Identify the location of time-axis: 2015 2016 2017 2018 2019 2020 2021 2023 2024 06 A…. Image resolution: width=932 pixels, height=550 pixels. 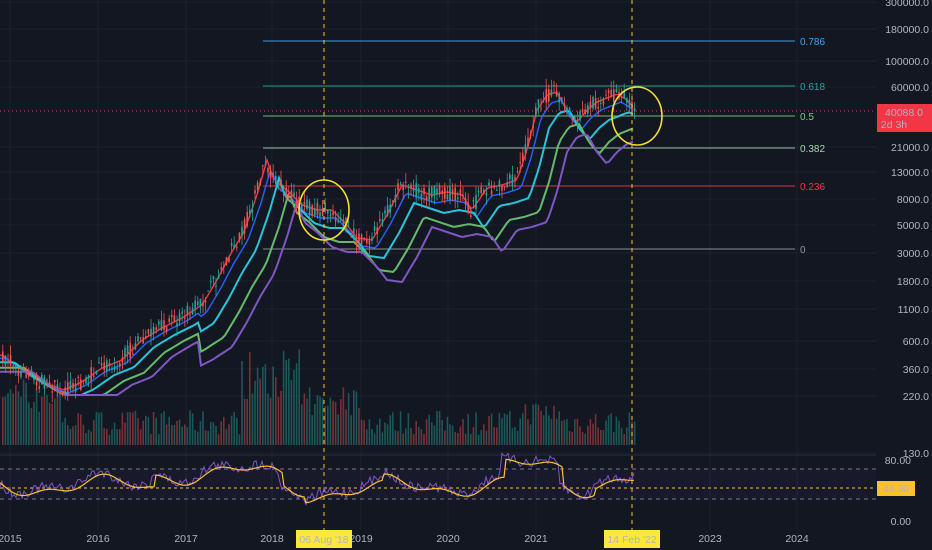
(404, 539).